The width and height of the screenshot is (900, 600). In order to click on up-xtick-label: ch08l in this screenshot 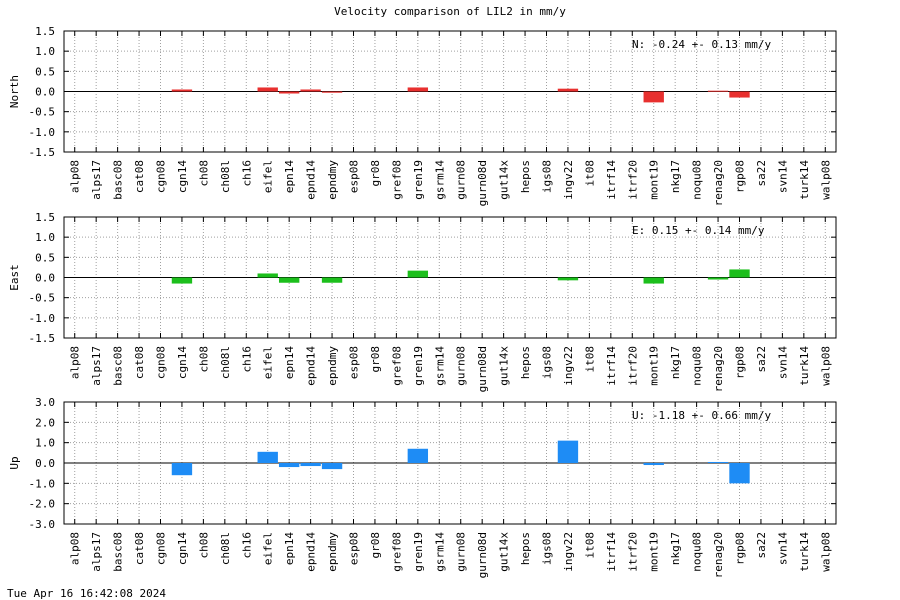, I will do `click(225, 548)`.